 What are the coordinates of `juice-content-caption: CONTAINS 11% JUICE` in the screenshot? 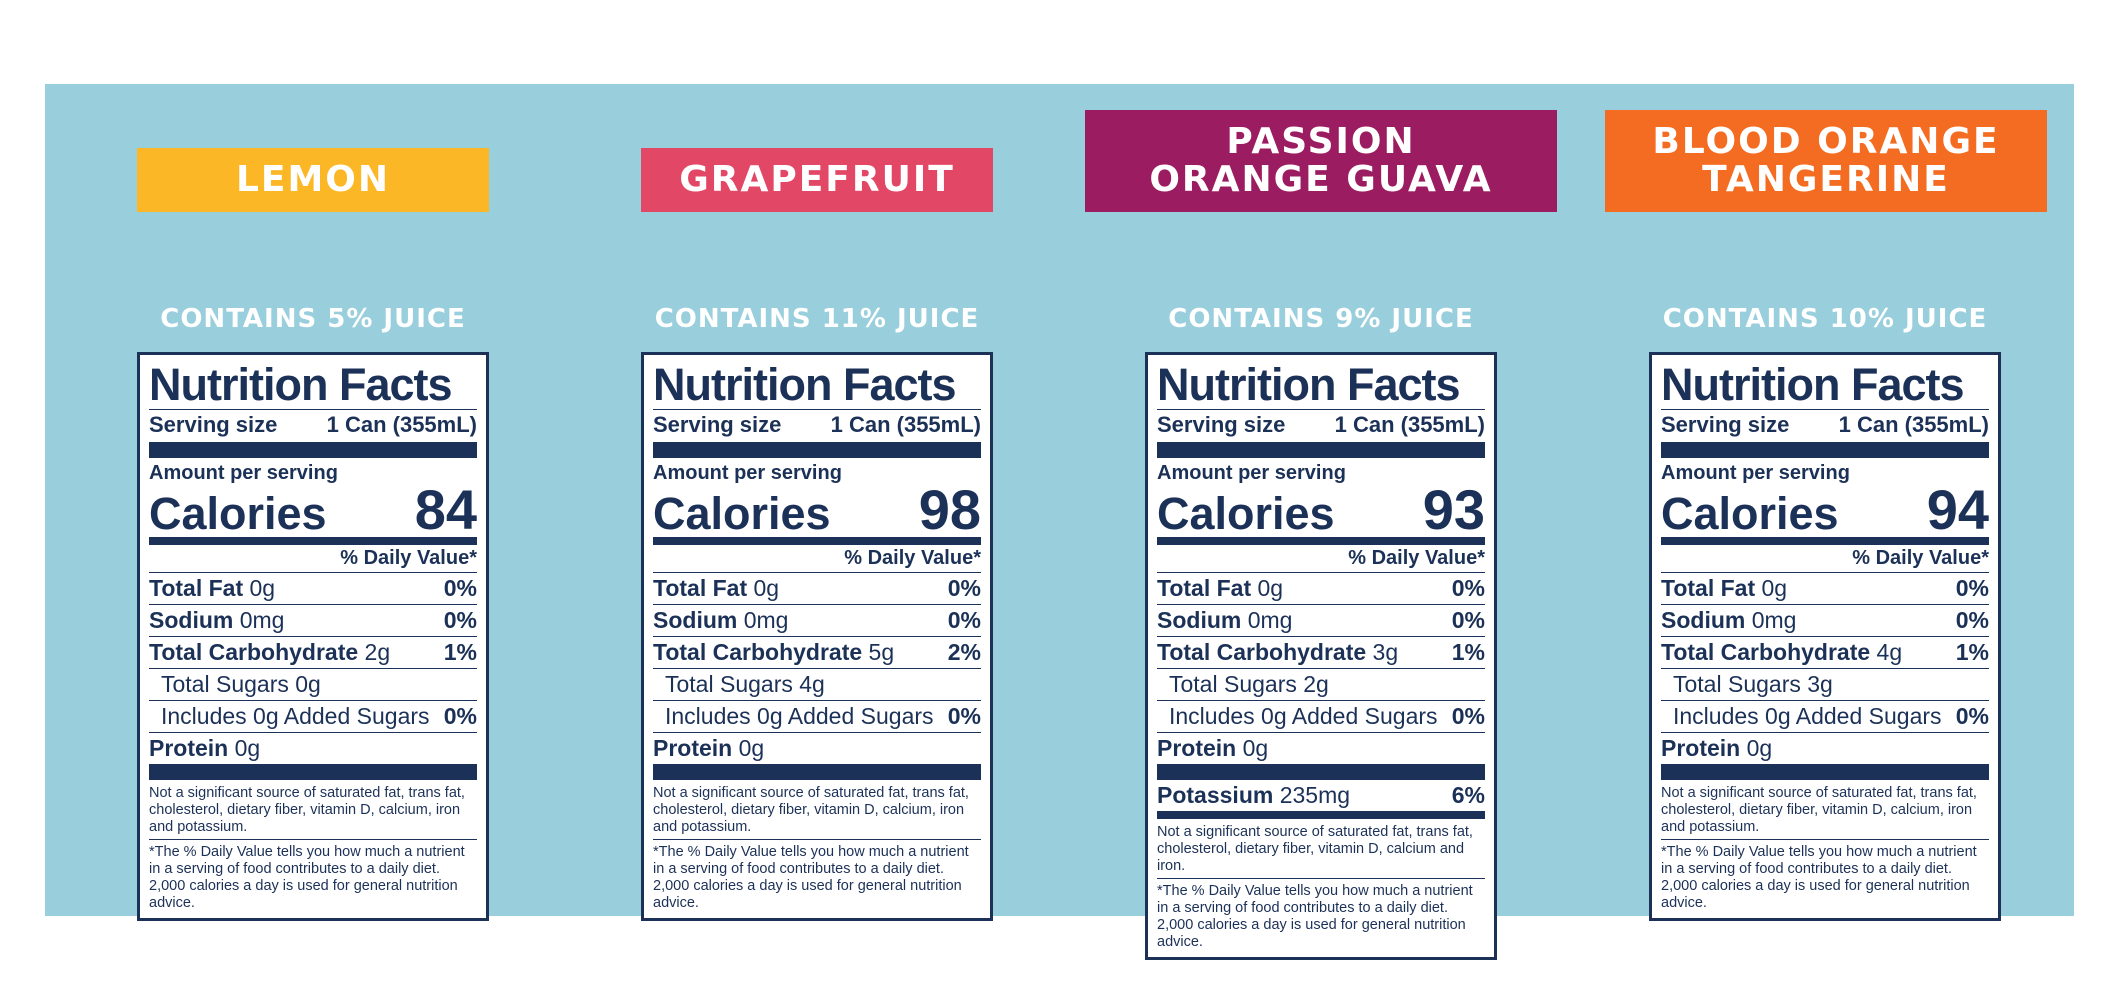 It's located at (817, 319).